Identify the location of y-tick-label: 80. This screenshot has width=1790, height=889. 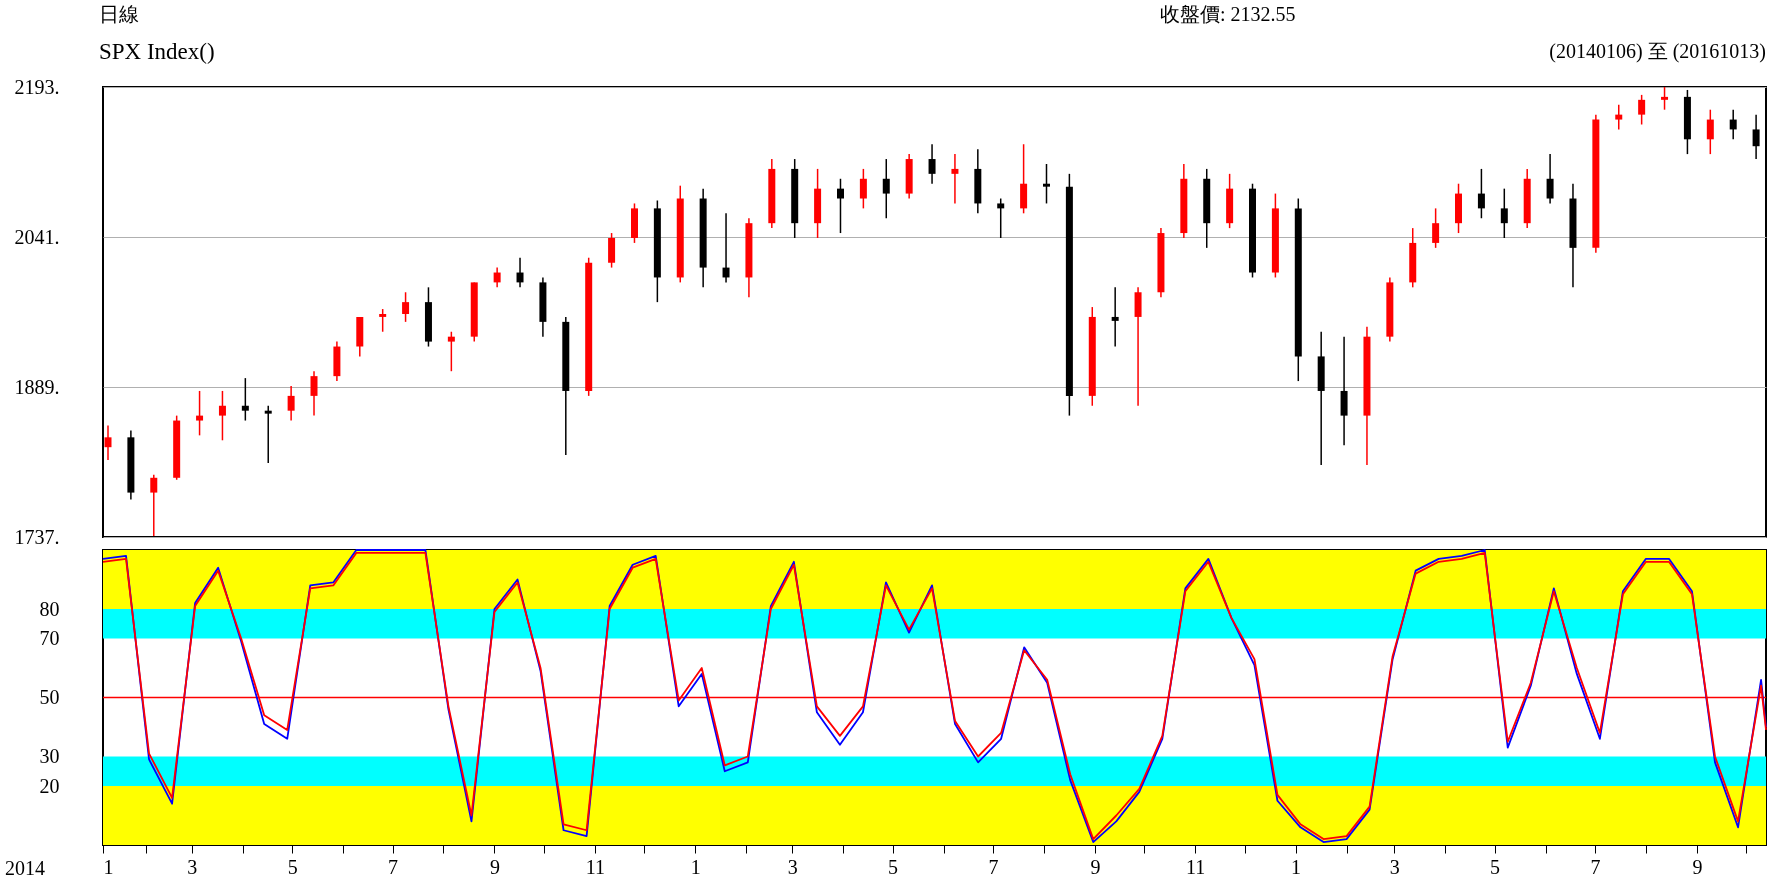
(49, 608).